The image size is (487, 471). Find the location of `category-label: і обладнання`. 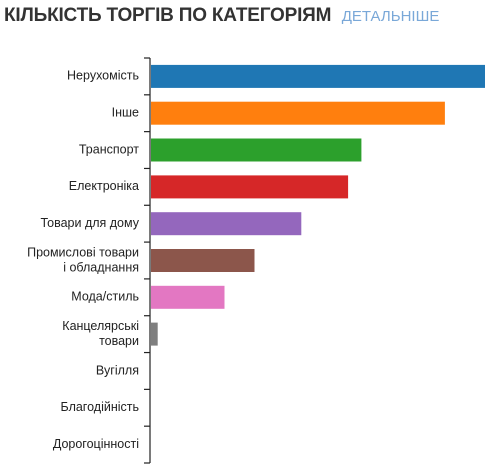

category-label: і обладнання is located at coordinates (101, 267).